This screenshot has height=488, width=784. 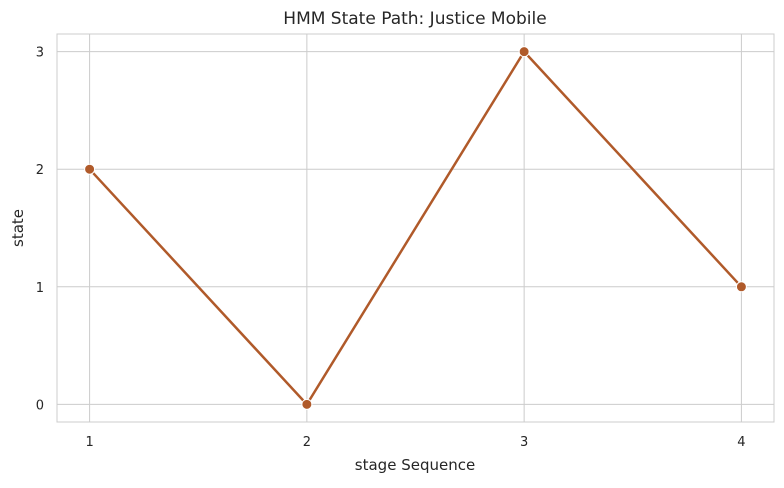 I want to click on y-tick-label: 2, so click(x=40, y=170).